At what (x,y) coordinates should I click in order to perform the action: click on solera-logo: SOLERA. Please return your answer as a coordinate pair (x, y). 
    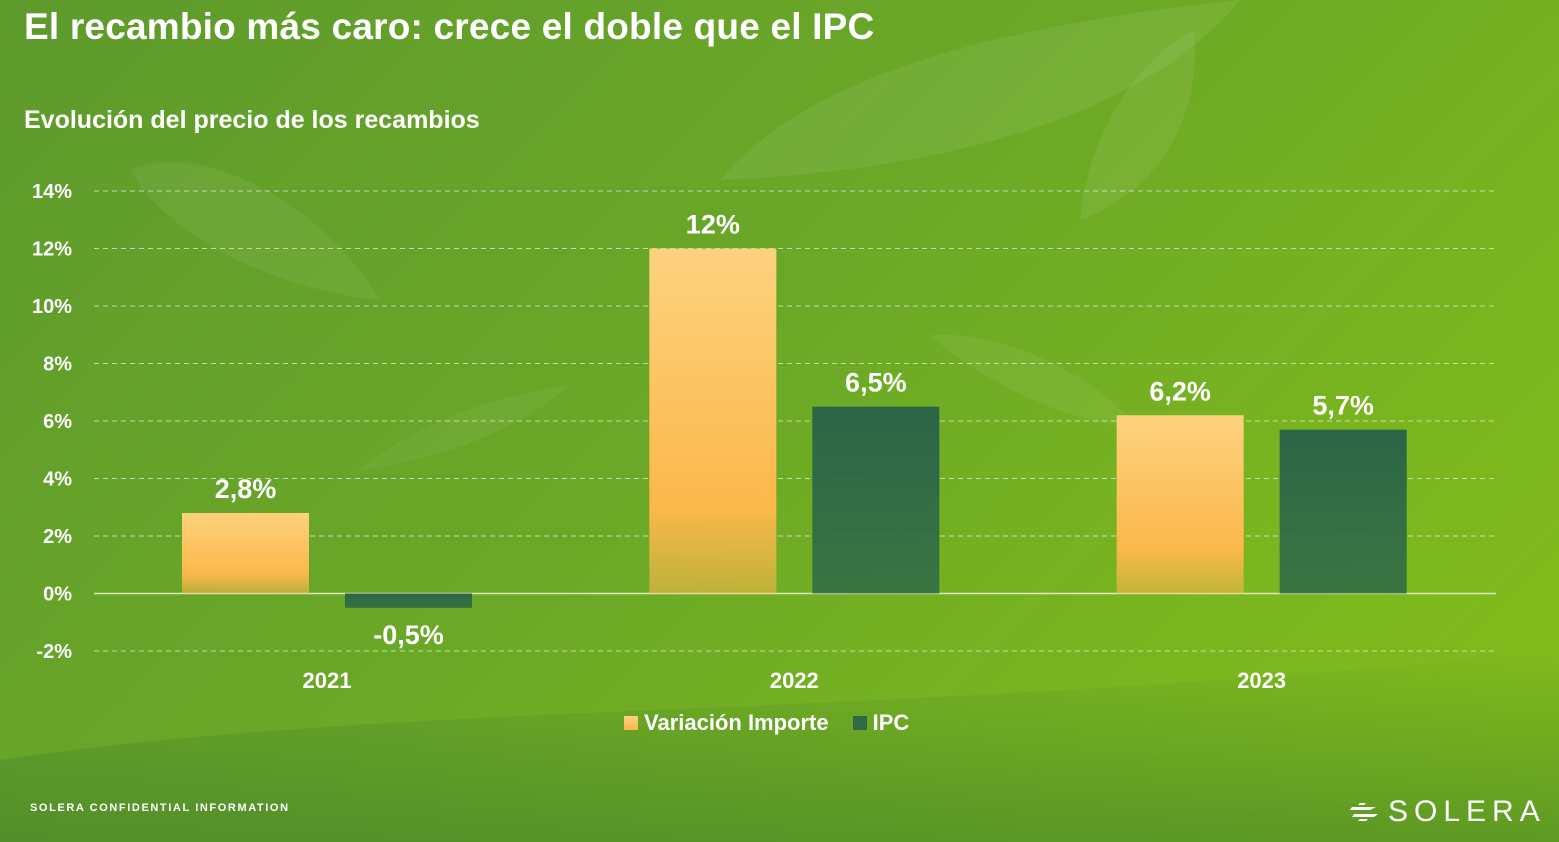
    Looking at the image, I should click on (1447, 812).